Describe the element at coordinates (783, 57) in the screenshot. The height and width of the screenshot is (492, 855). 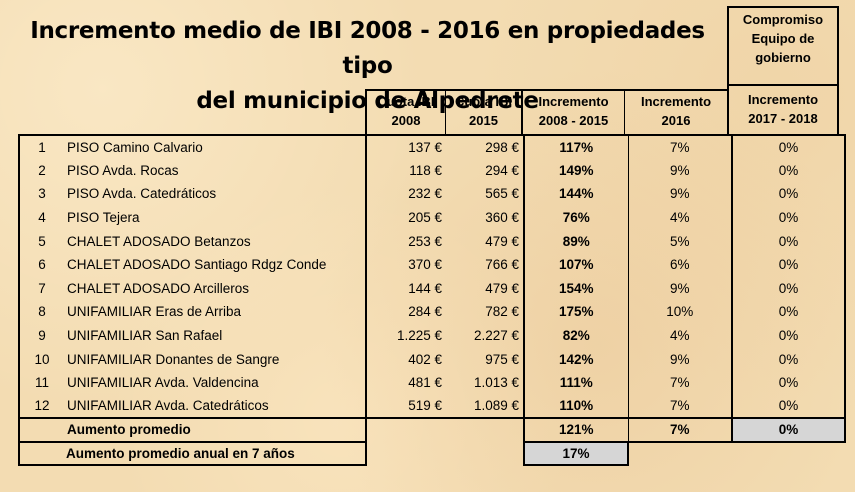
I see `compromiso-line-3: gobierno` at that location.